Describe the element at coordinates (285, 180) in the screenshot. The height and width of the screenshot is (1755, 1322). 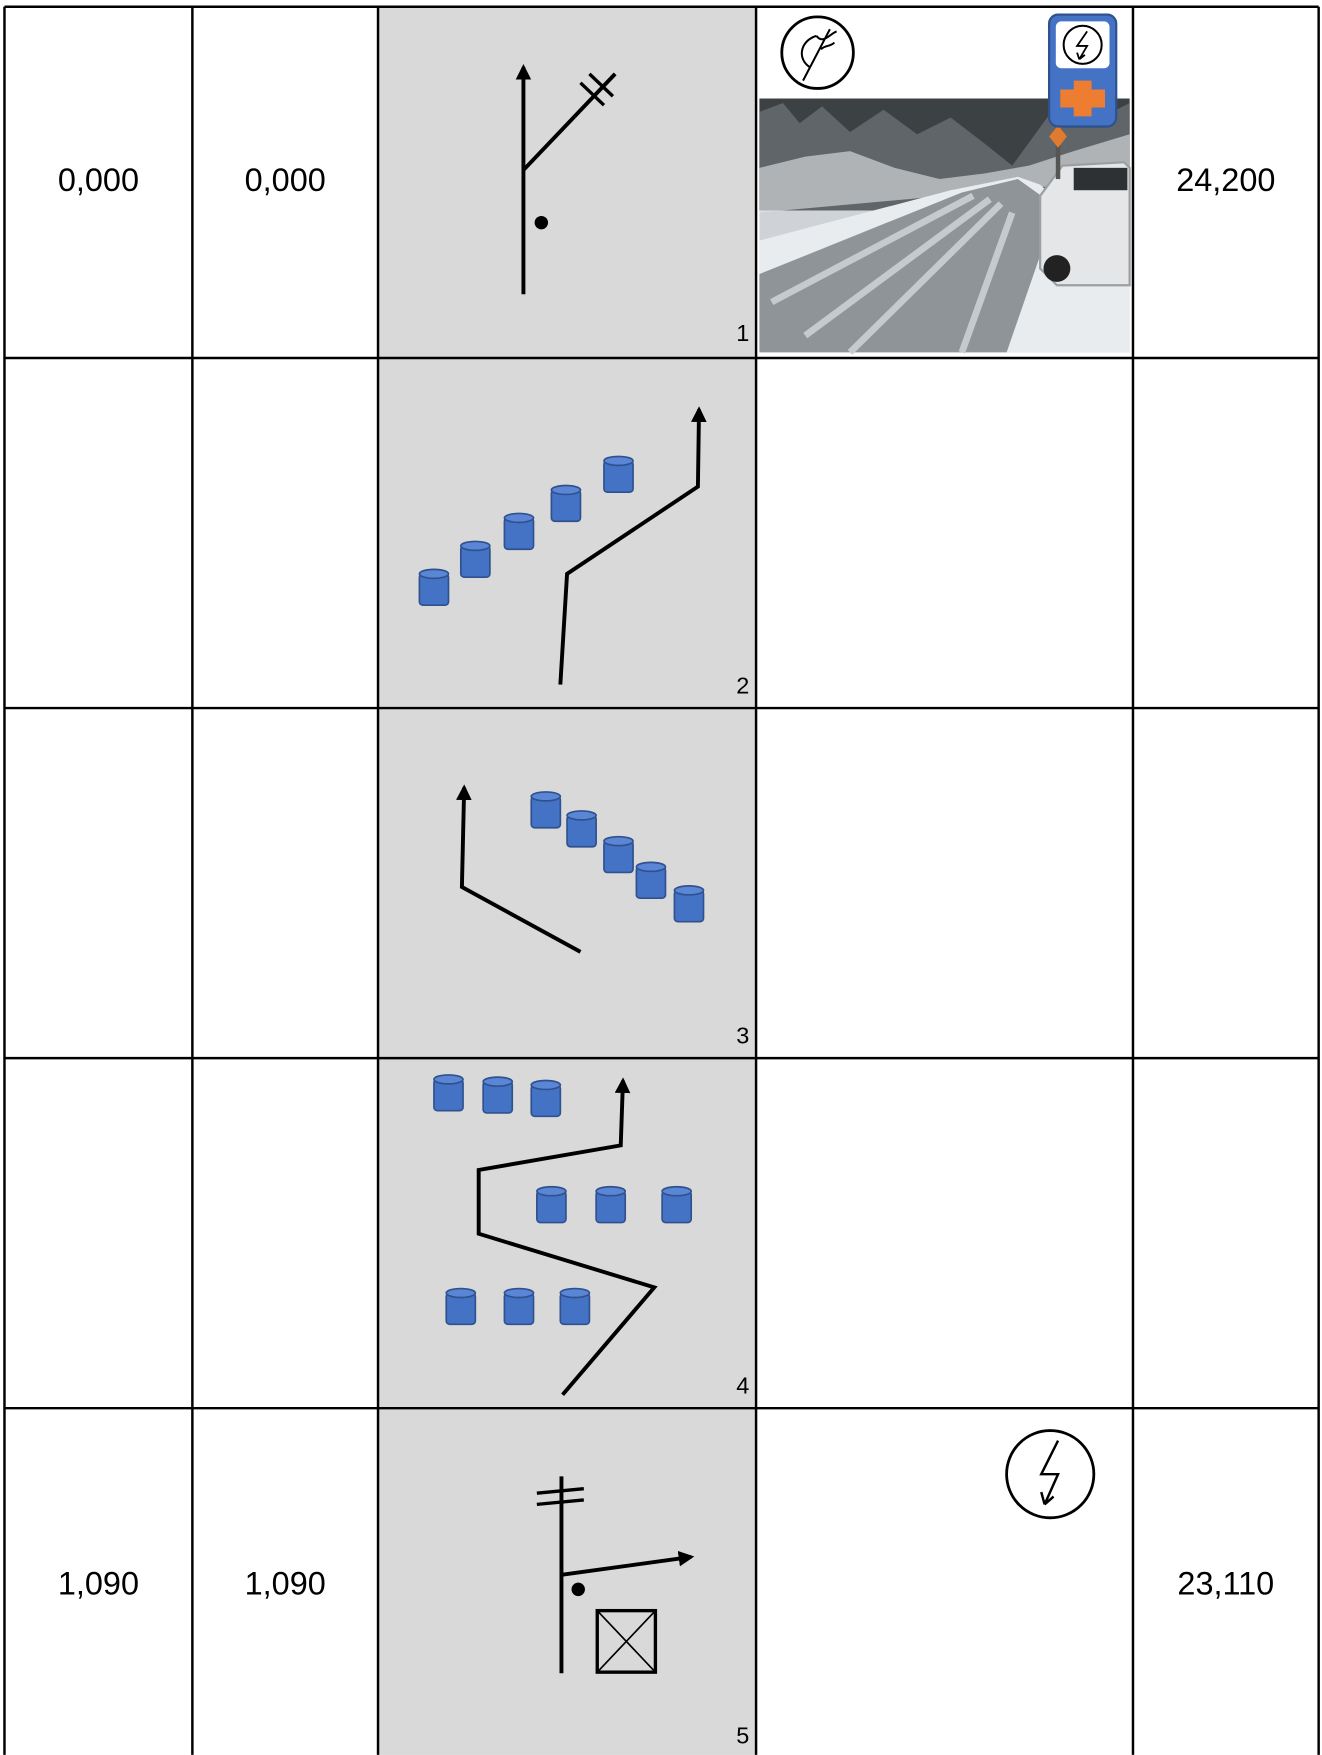
I see `partial-distance: 0,000` at that location.